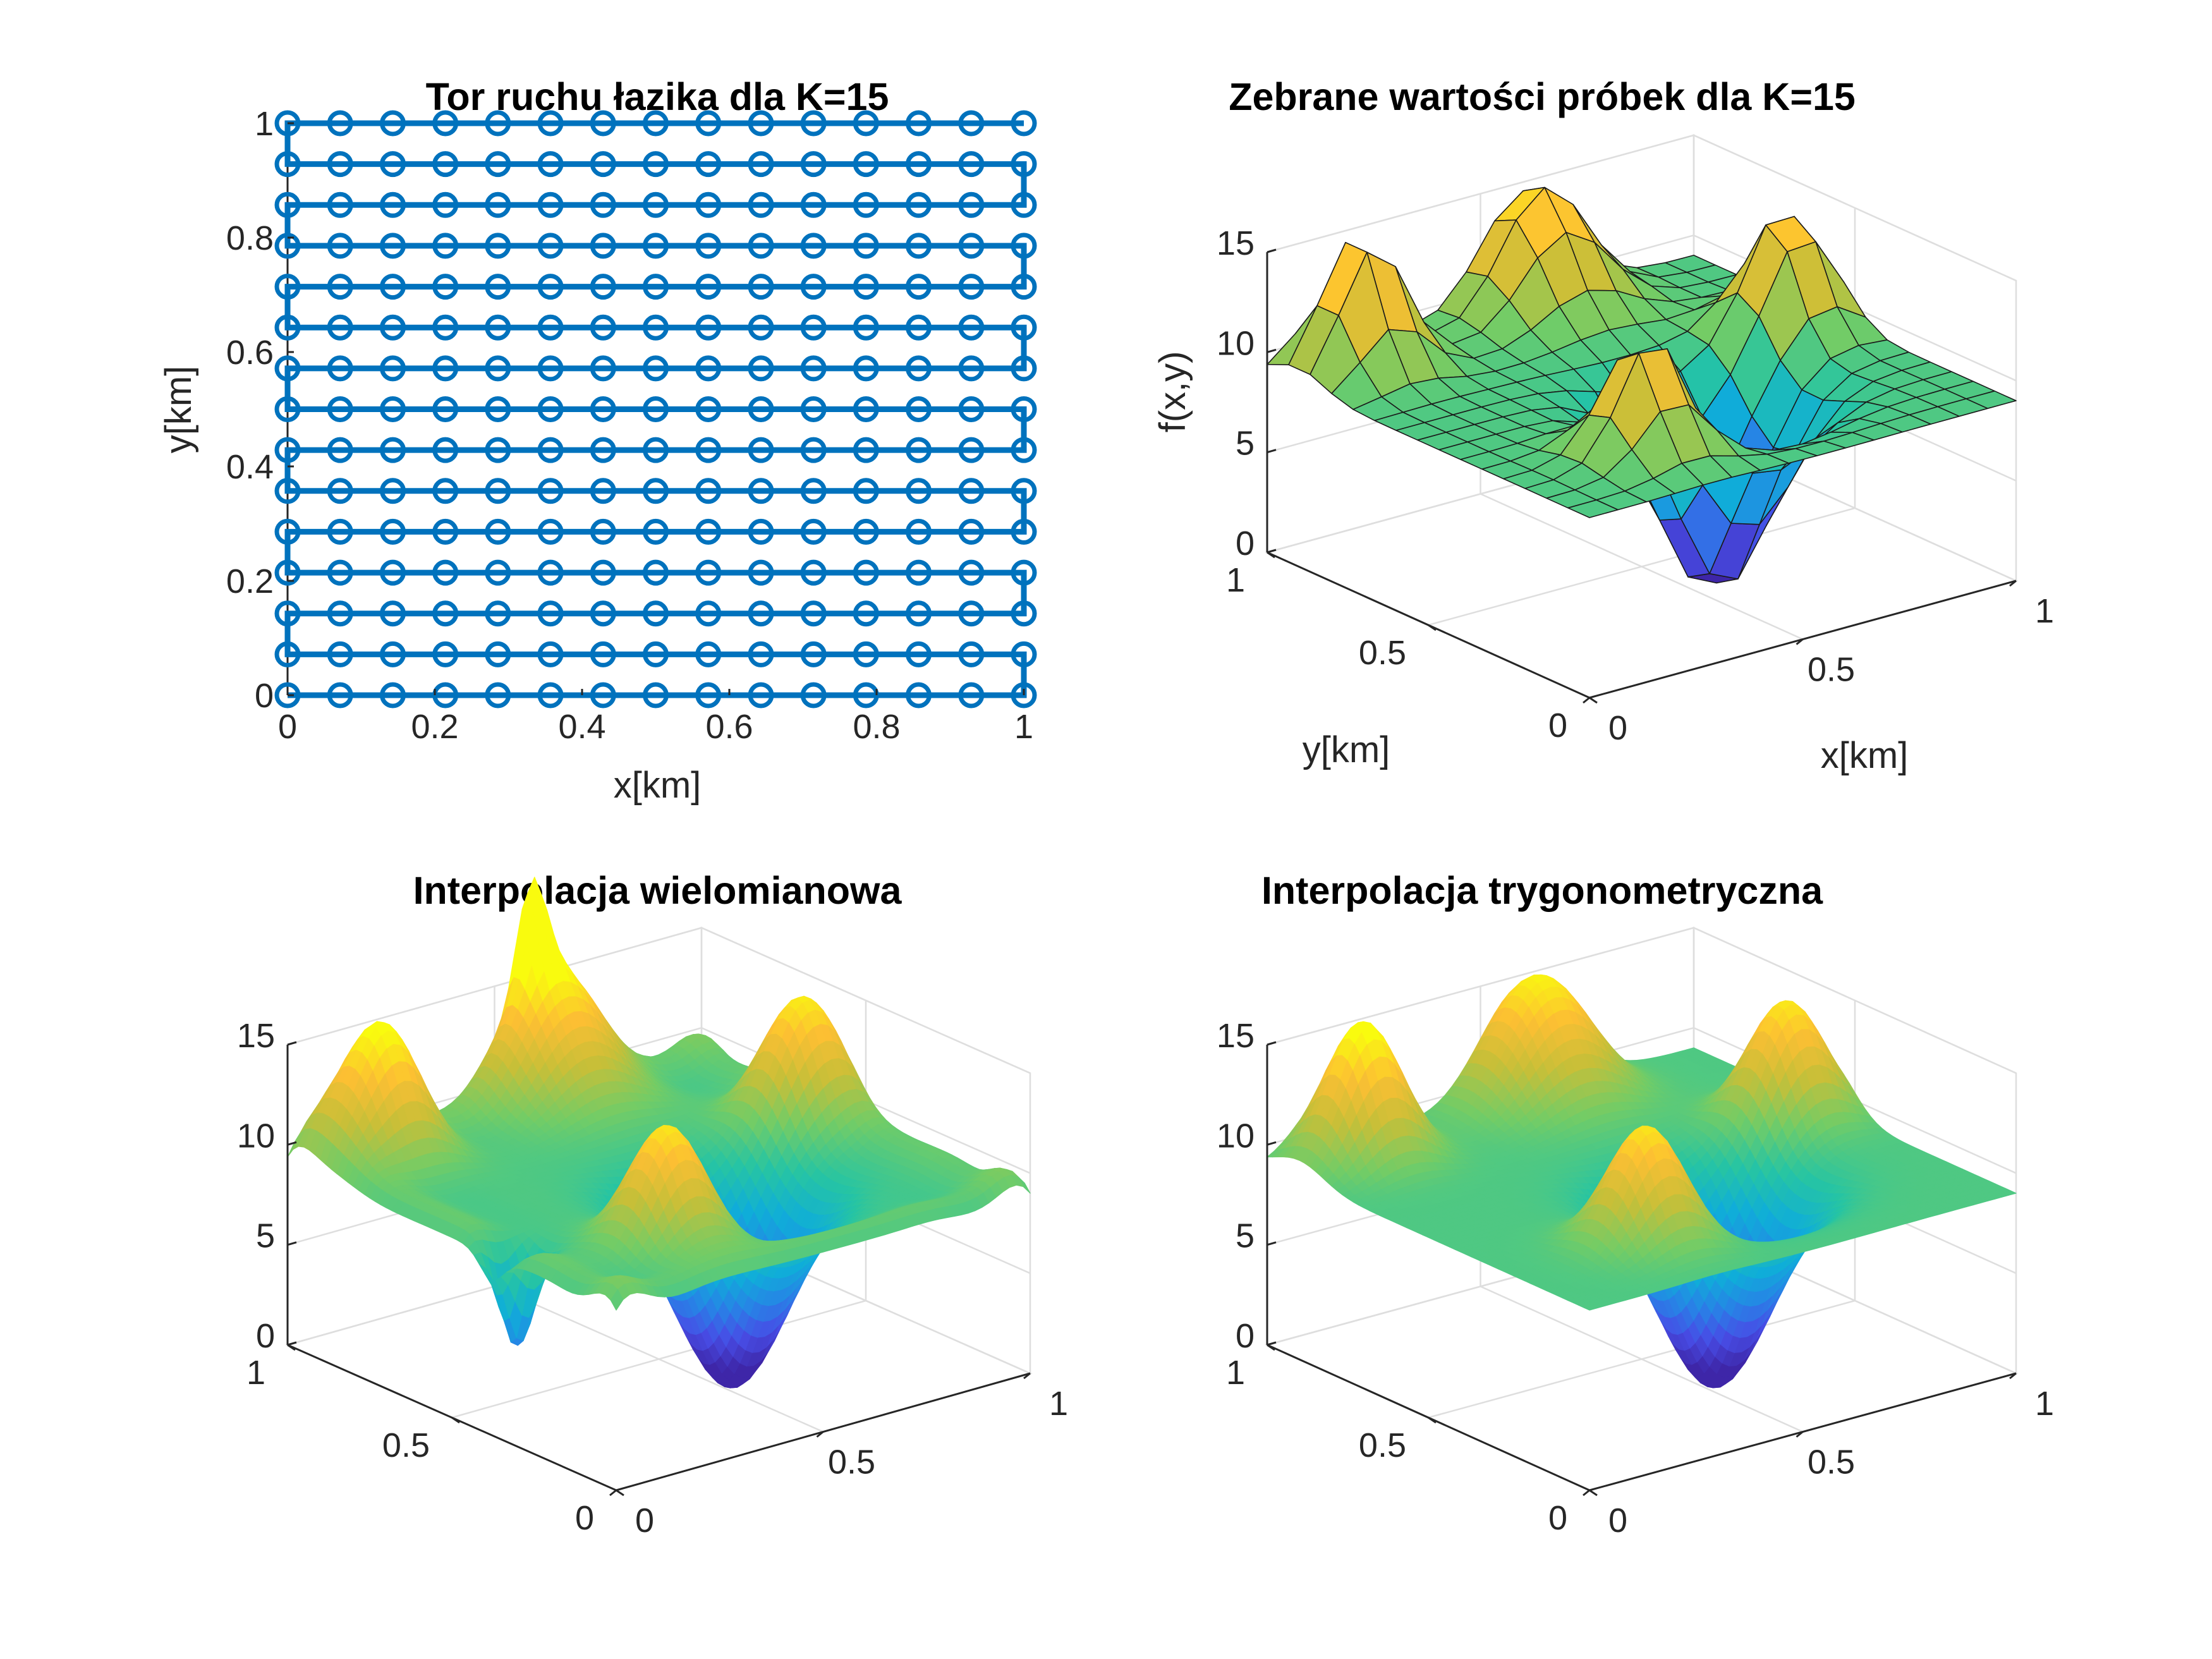 The width and height of the screenshot is (2212, 1659). Describe the element at coordinates (250, 581) in the screenshot. I see `y-tick-label: 0.2` at that location.